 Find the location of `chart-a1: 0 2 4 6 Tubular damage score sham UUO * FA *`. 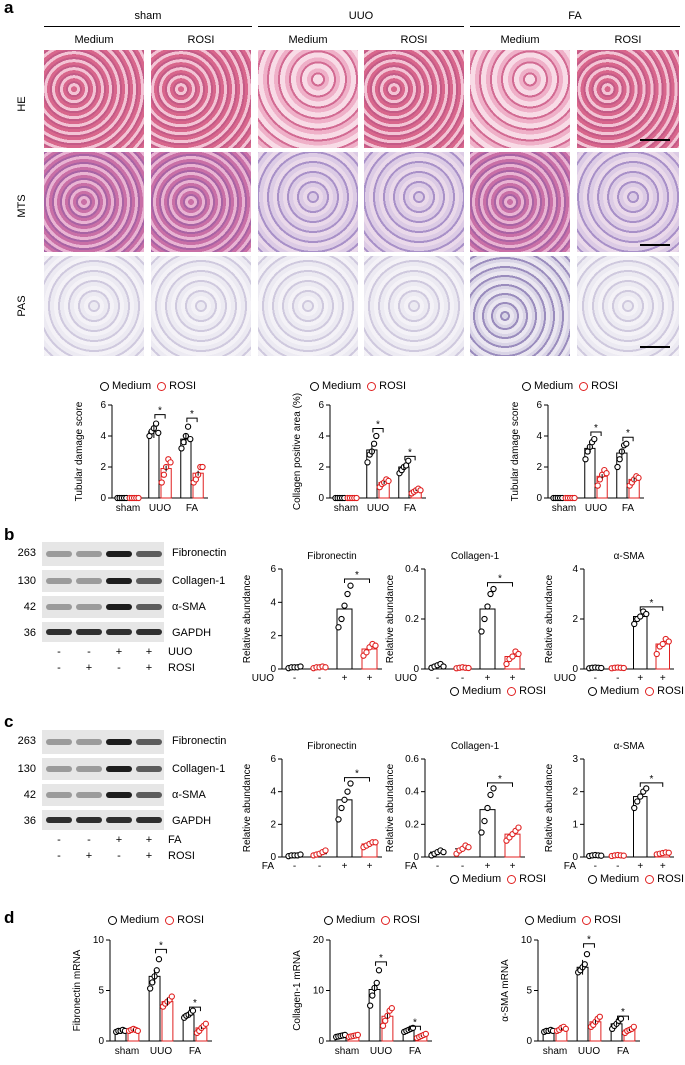

chart-a1: 0 2 4 6 Tubular damage score sham UUO * FA * is located at coordinates (141, 457).